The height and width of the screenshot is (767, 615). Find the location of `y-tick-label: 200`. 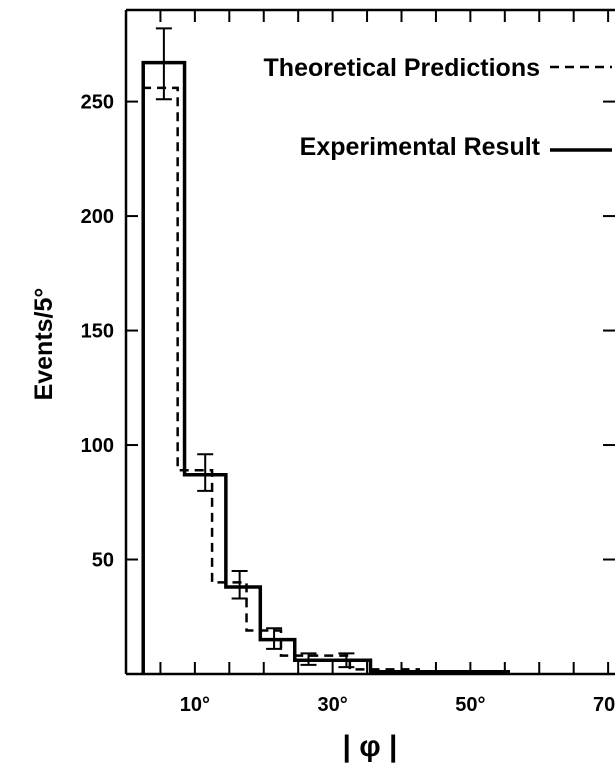

y-tick-label: 200 is located at coordinates (97, 217).